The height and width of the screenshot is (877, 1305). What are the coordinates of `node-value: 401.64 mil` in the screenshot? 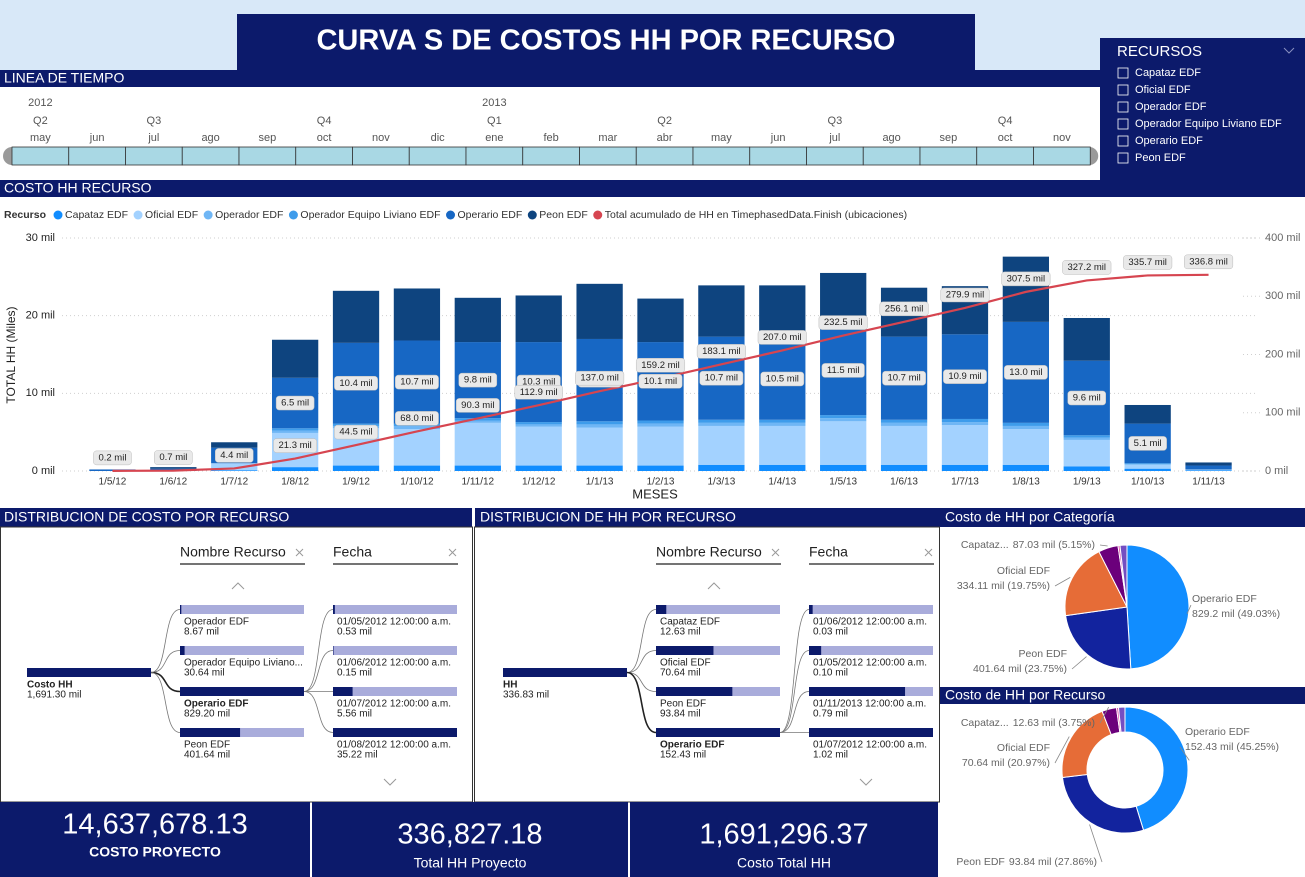 It's located at (207, 755).